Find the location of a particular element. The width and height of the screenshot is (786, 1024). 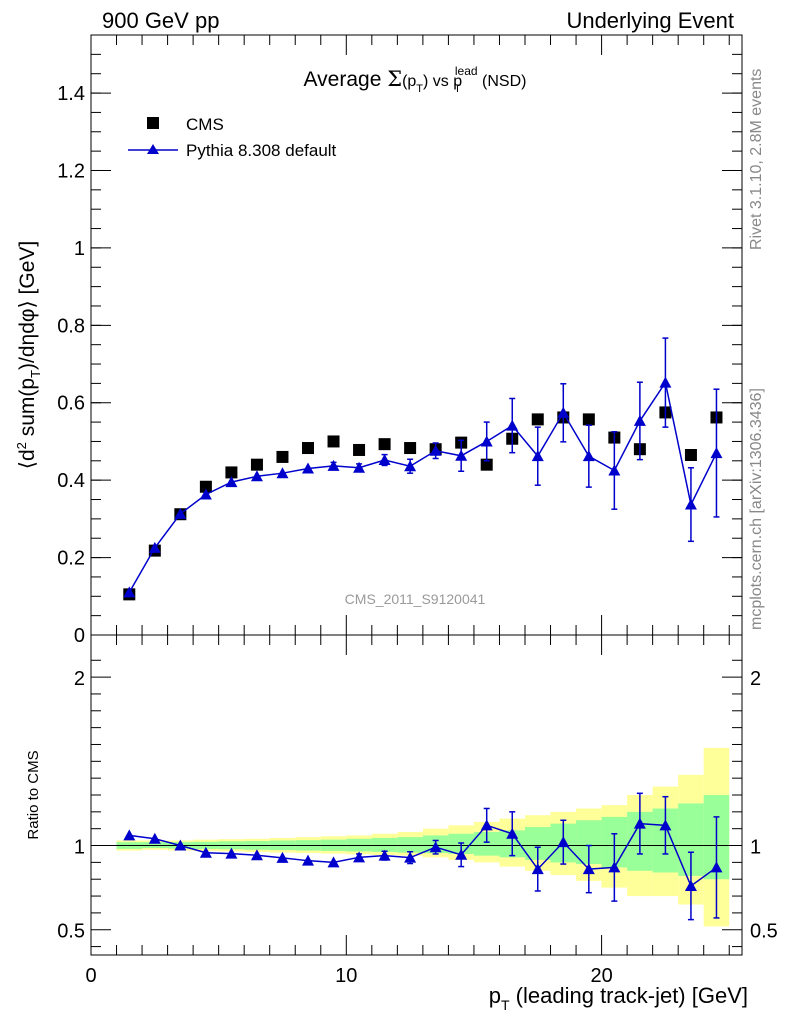

legend-pythia-marker is located at coordinates (153, 149).